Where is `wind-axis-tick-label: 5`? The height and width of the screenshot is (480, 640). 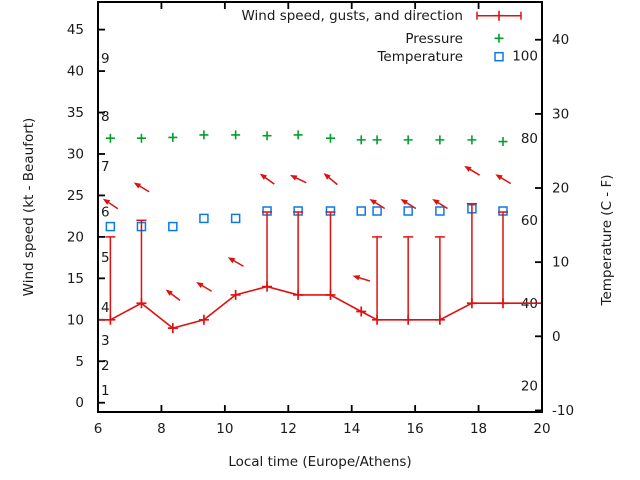
wind-axis-tick-label: 5 is located at coordinates (79, 362).